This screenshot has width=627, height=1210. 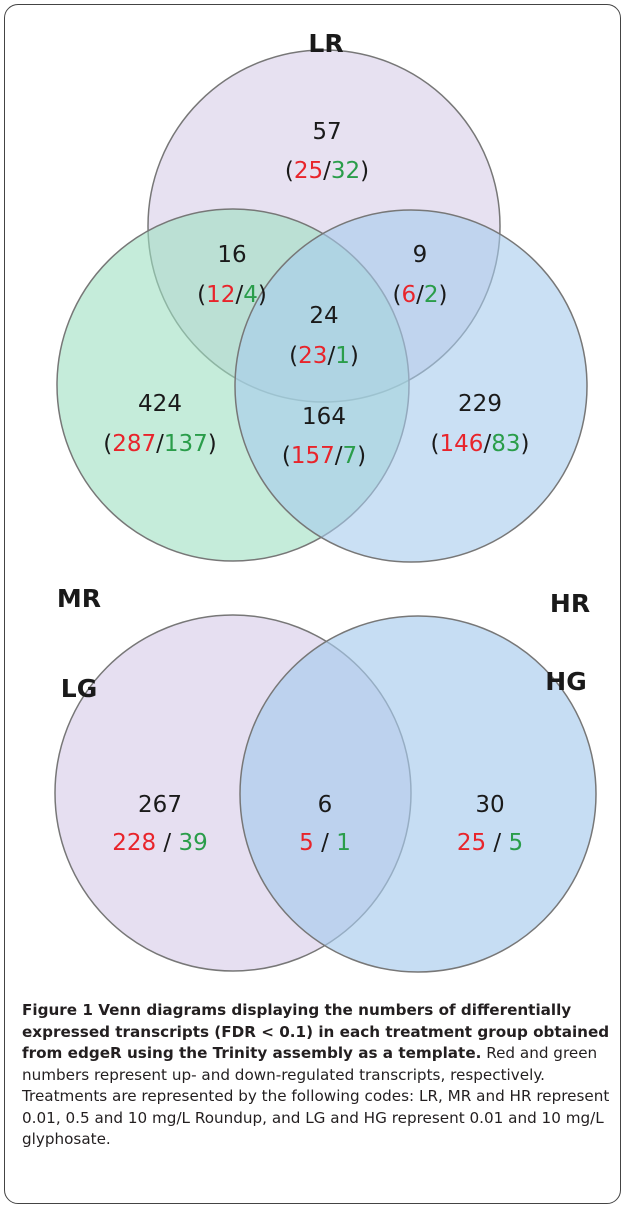 I want to click on region-split-hg-only: 25 / 5, so click(x=490, y=843).